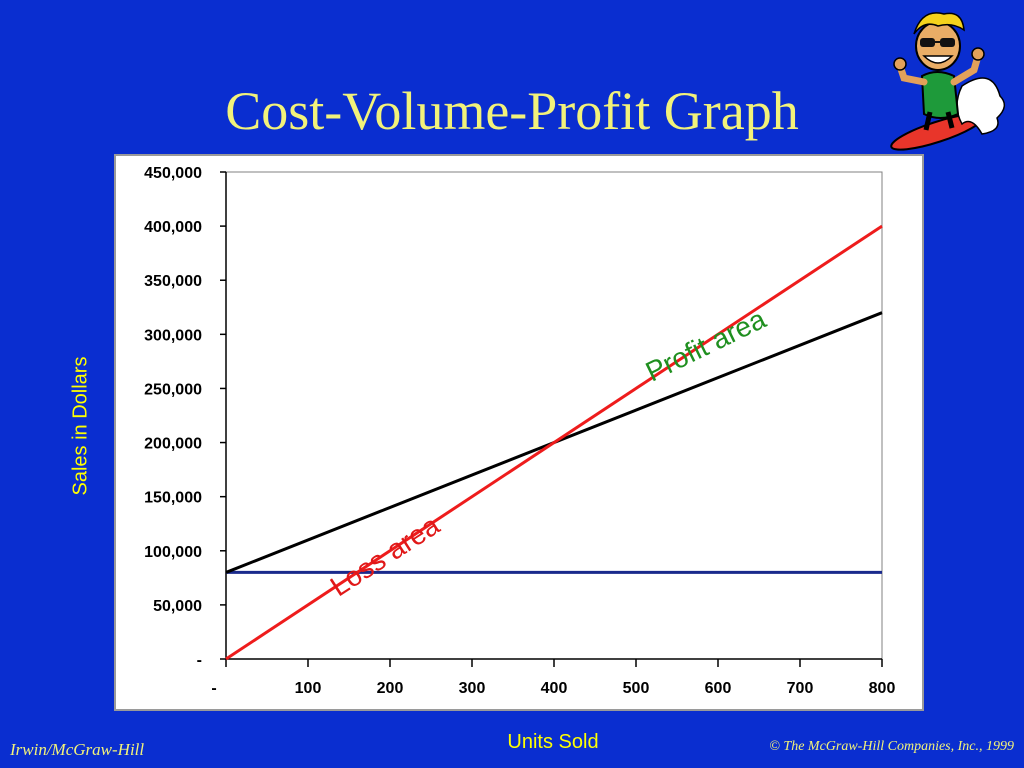 This screenshot has width=1024, height=768. I want to click on x-tick-label: 600, so click(718, 688).